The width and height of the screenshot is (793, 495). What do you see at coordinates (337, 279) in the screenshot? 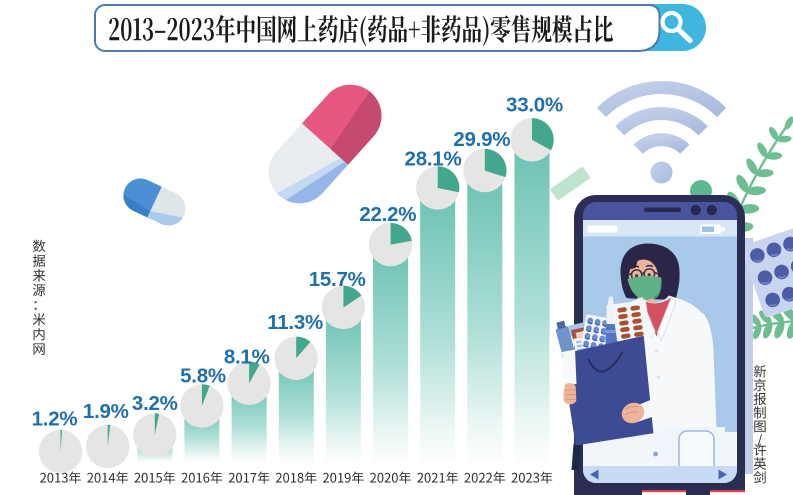
I see `svg-text: 15.7%` at bounding box center [337, 279].